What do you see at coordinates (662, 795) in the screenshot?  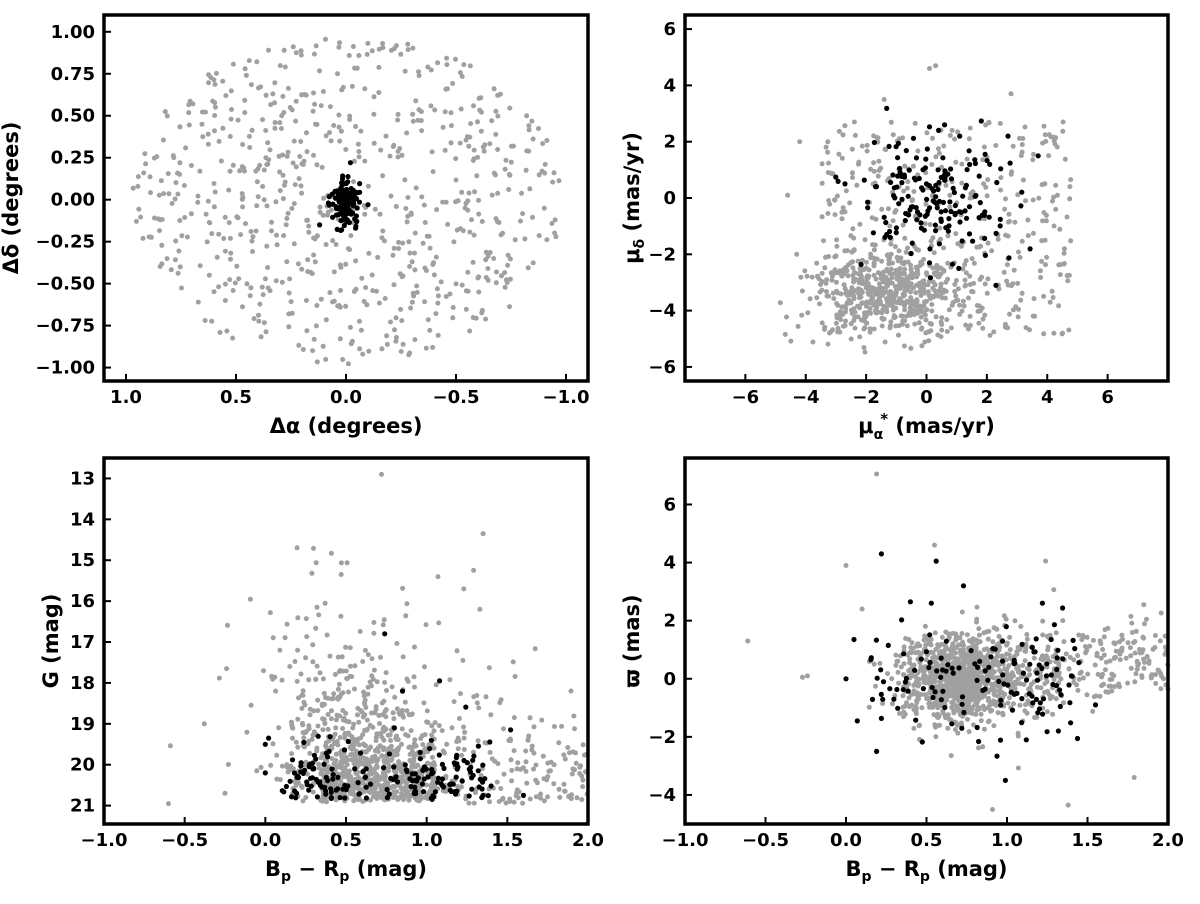 I see `y-tick-label: −4` at bounding box center [662, 795].